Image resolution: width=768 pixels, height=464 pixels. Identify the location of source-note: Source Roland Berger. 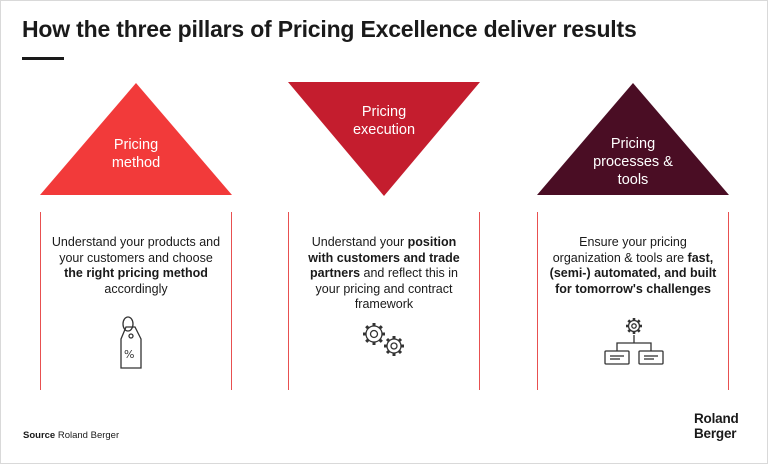
(71, 435).